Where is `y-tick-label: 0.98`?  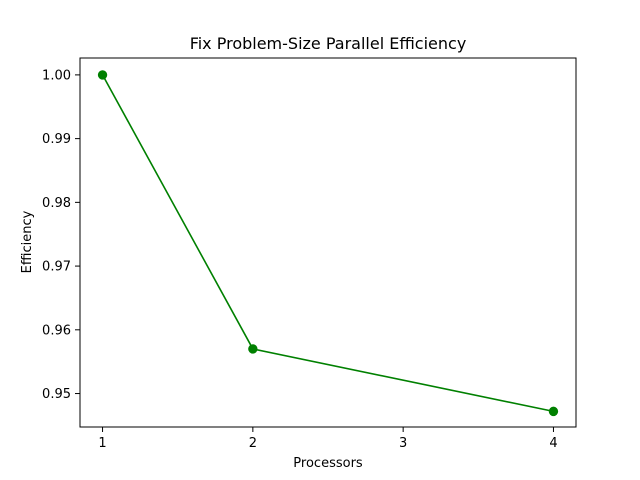
y-tick-label: 0.98 is located at coordinates (56, 203).